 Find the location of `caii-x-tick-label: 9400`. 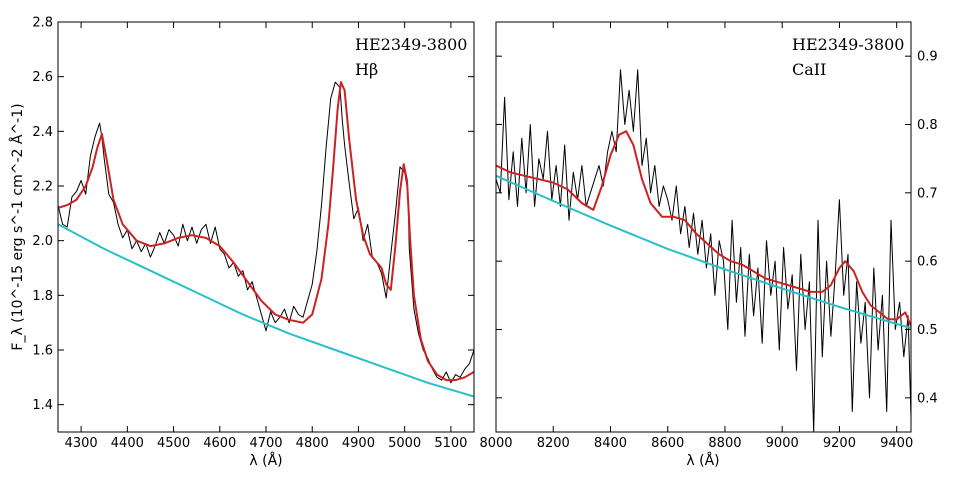

caii-x-tick-label: 9400 is located at coordinates (896, 443).